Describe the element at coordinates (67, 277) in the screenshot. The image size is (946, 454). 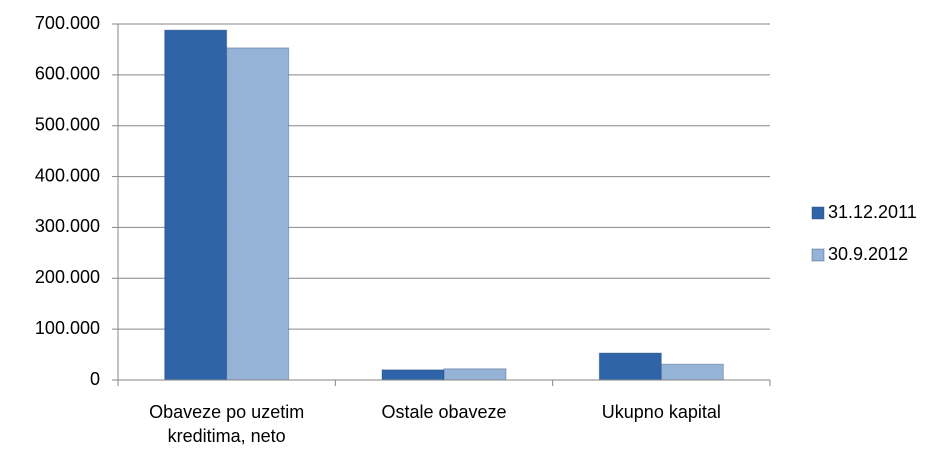
I see `y-tick-label: 200.000` at that location.